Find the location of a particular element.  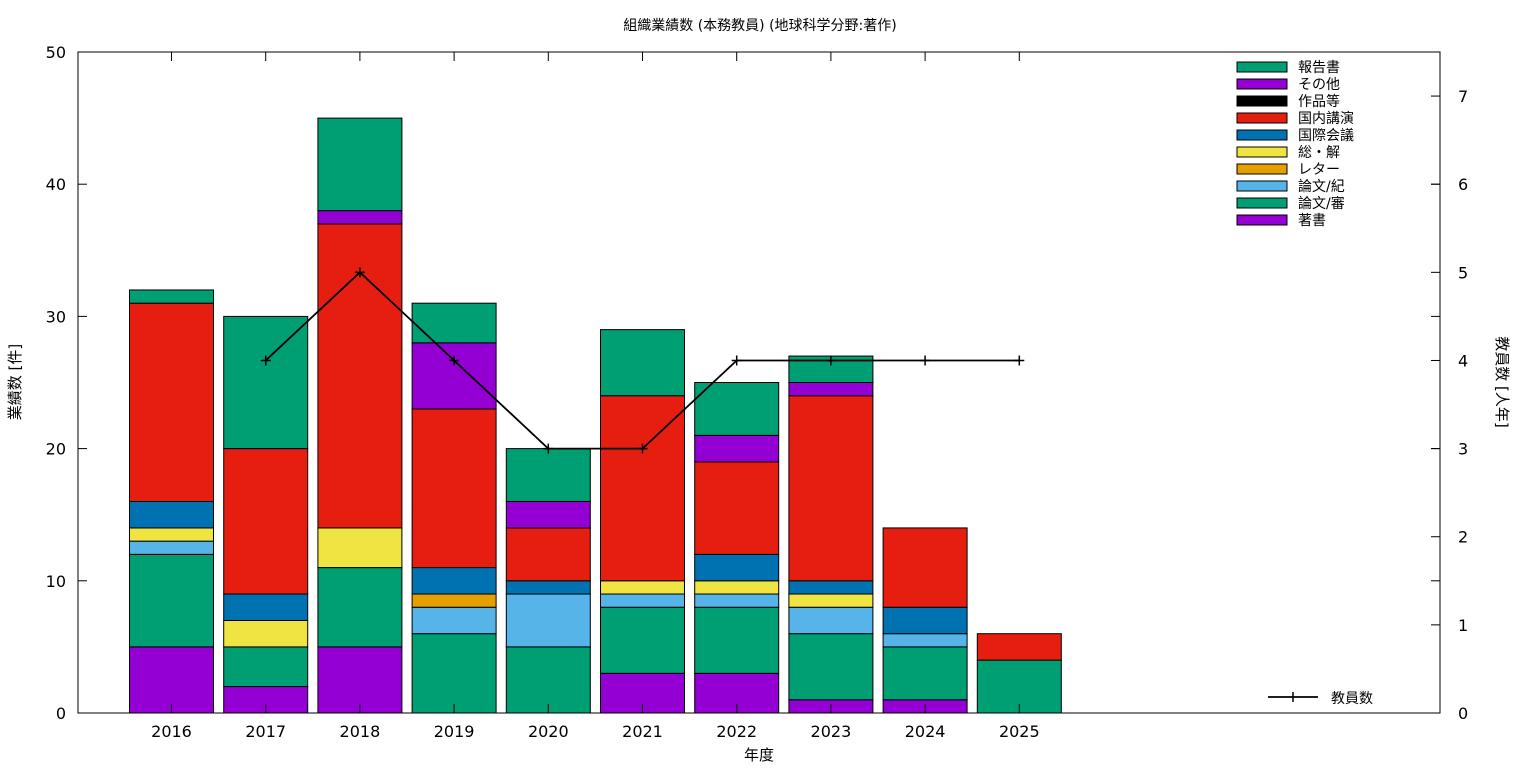

legend-label: 総・解 is located at coordinates (1319, 153).